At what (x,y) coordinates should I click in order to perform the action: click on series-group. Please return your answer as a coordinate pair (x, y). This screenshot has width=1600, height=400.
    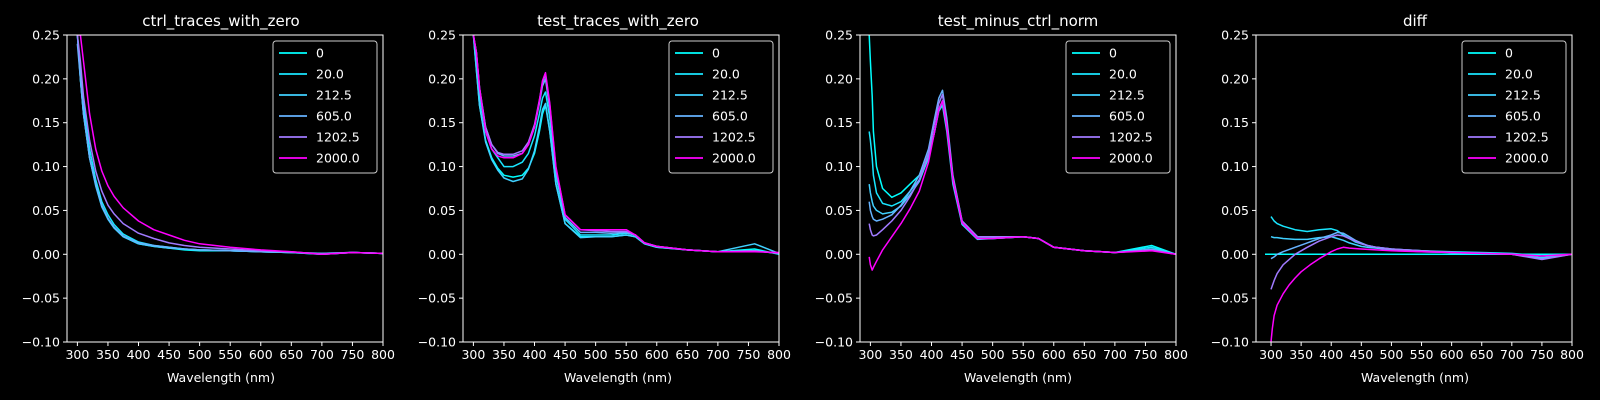
    Looking at the image, I should click on (1418, 279).